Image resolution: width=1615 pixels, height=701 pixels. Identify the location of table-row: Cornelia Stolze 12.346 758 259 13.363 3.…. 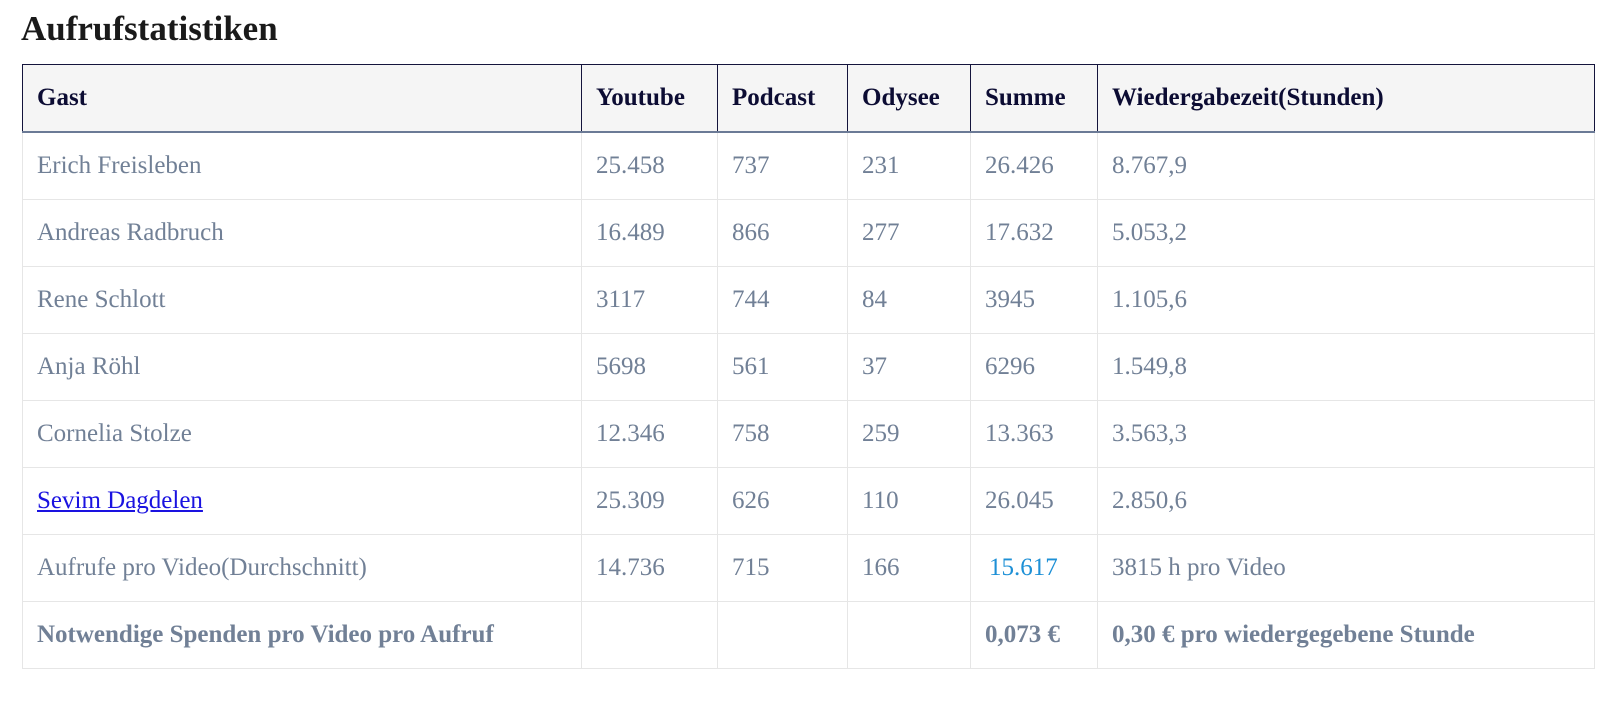
(808, 434).